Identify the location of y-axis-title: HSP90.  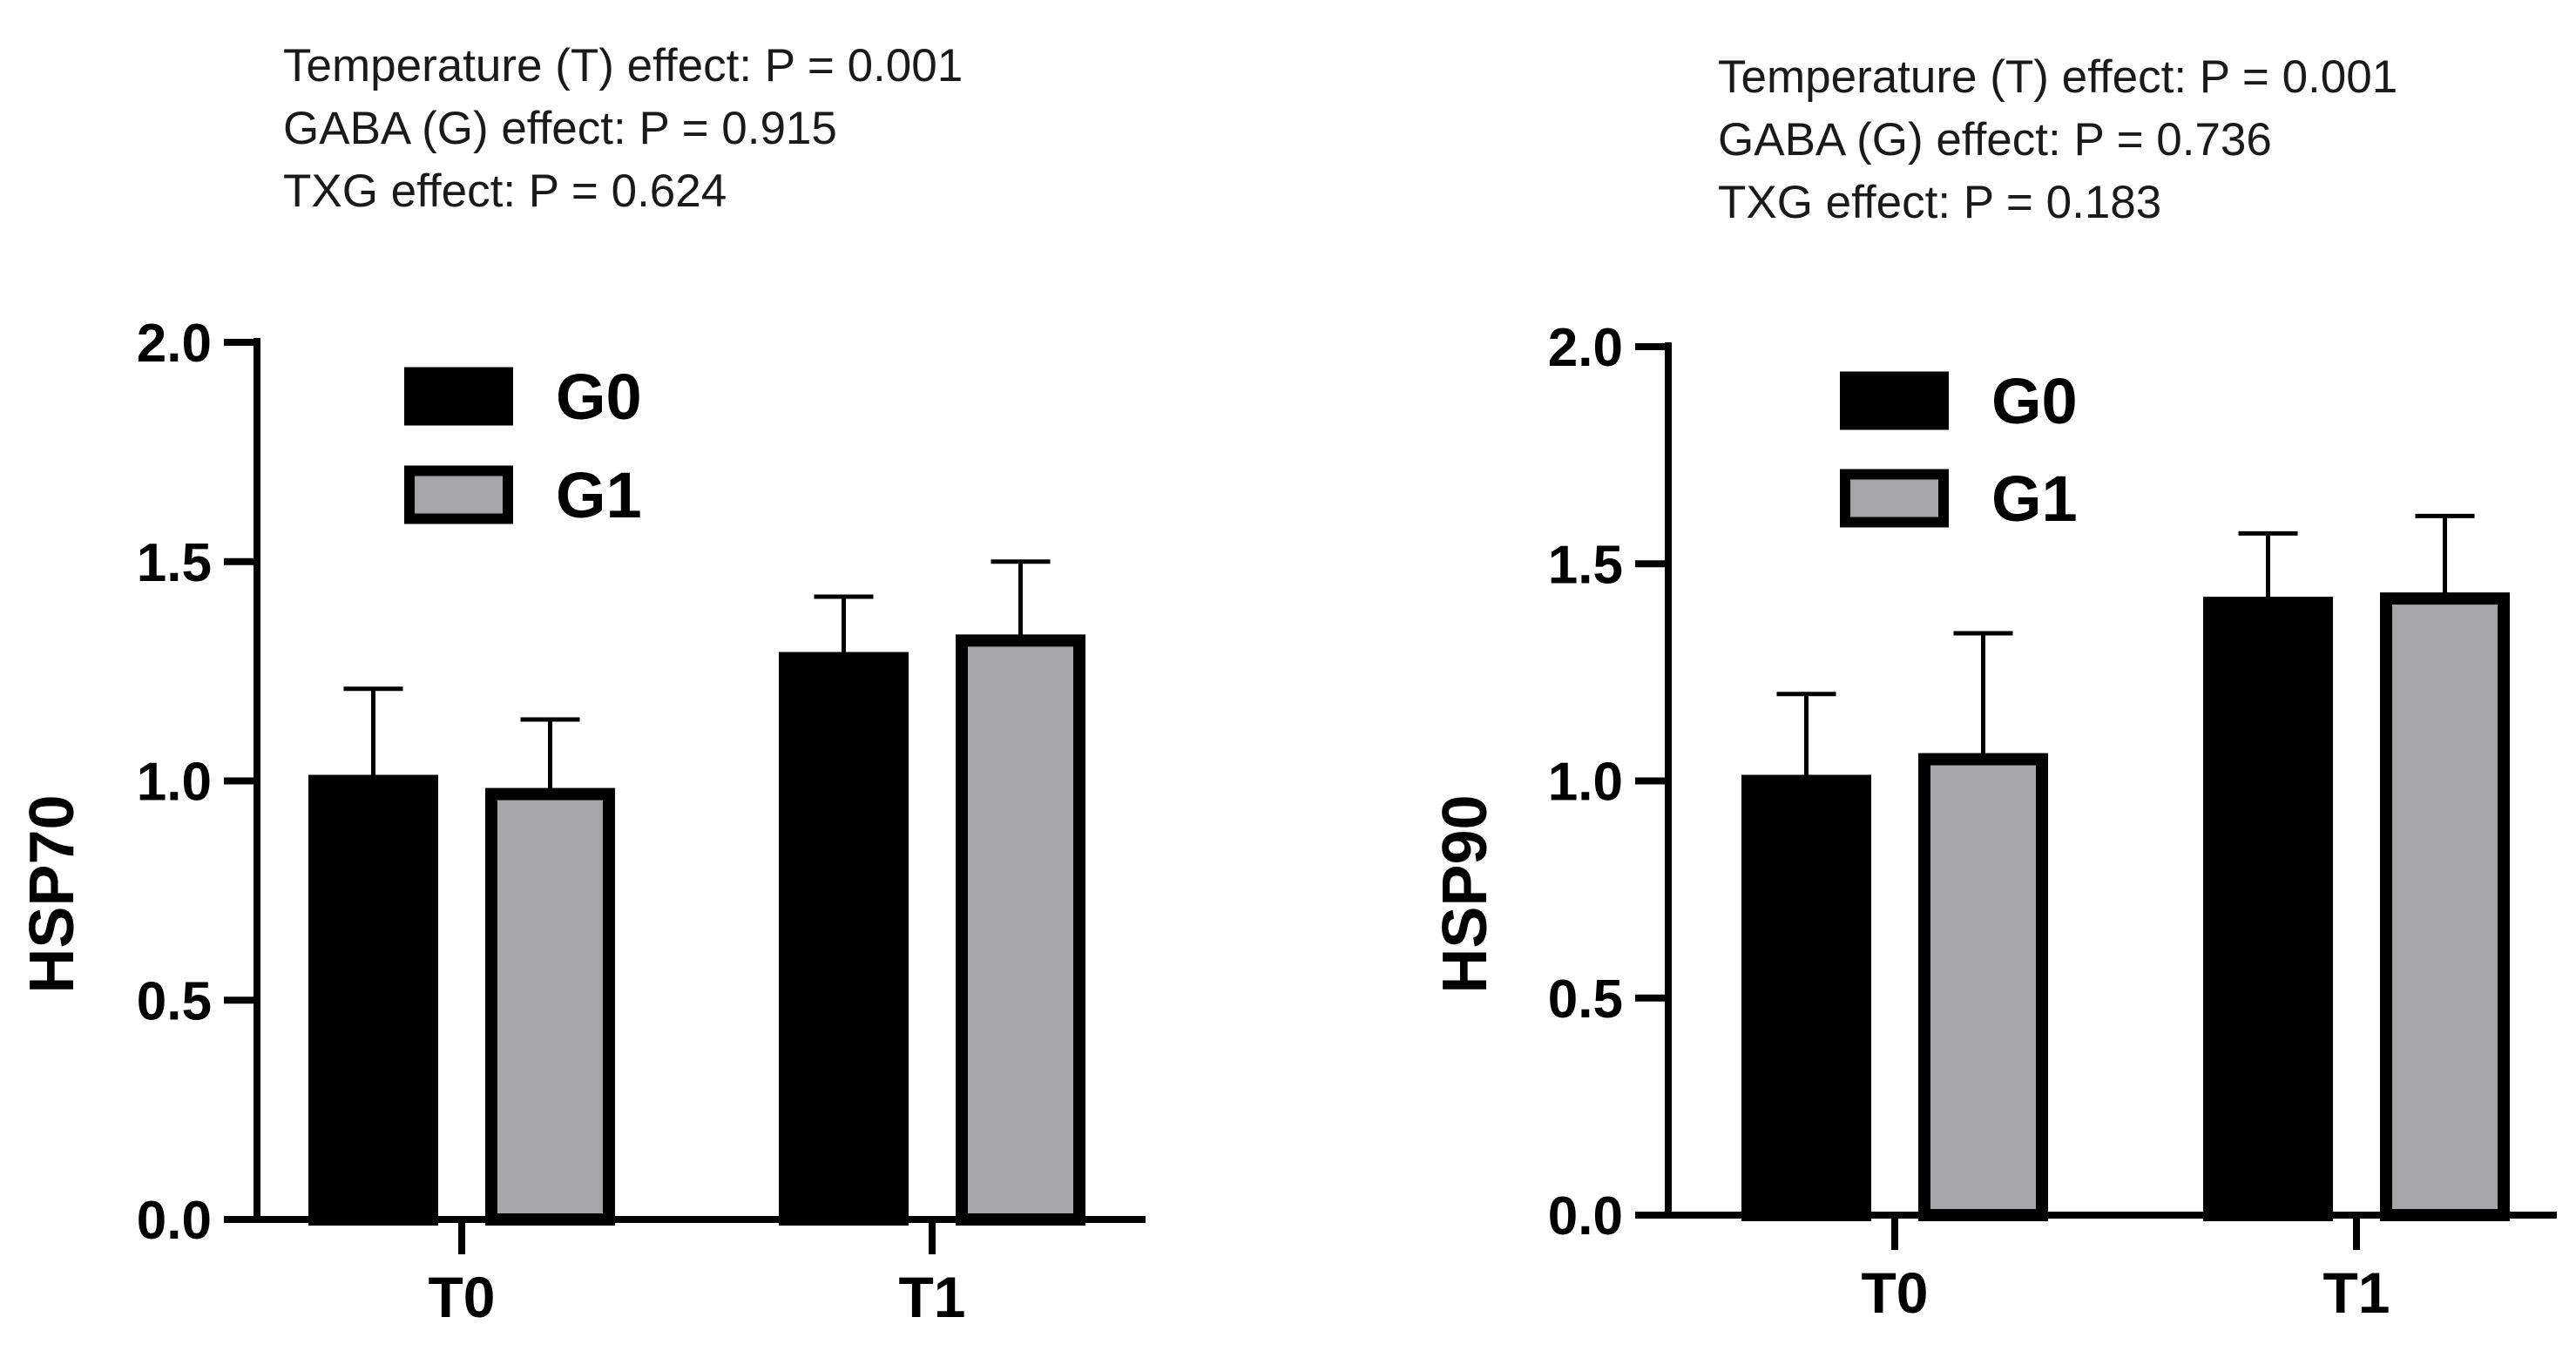
(1465, 893).